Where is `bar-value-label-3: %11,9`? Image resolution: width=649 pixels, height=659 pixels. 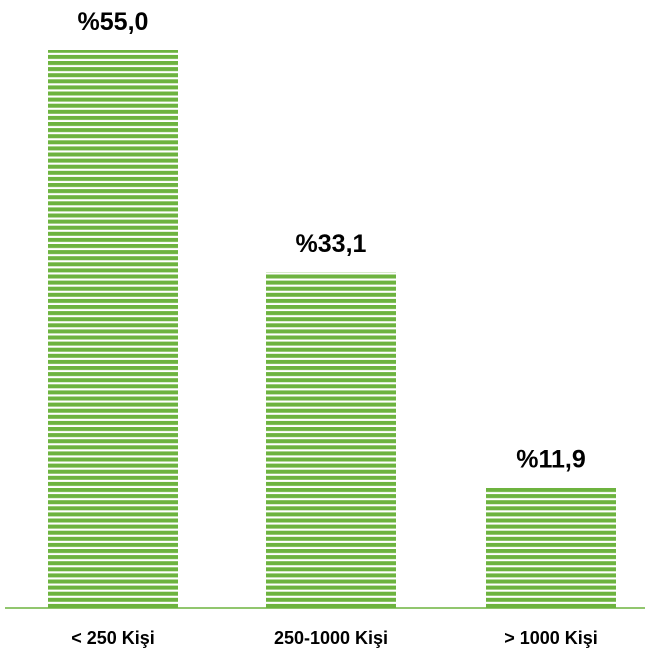 bar-value-label-3: %11,9 is located at coordinates (551, 459).